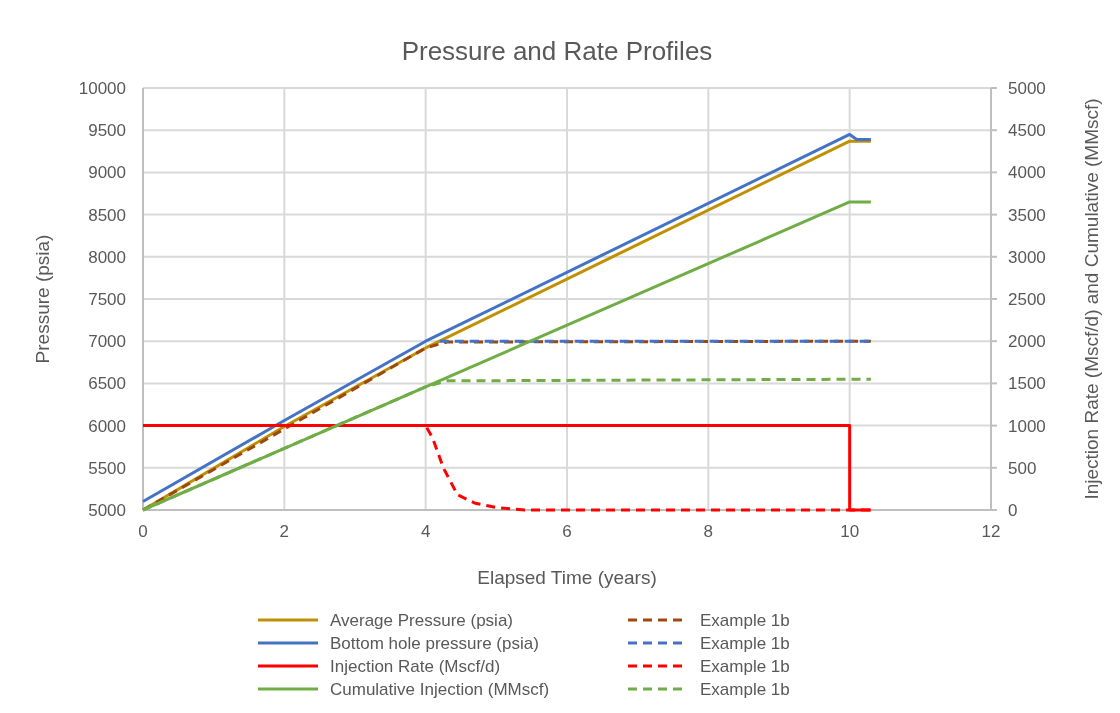  Describe the element at coordinates (107, 468) in the screenshot. I see `y-tick-label: 5500` at that location.